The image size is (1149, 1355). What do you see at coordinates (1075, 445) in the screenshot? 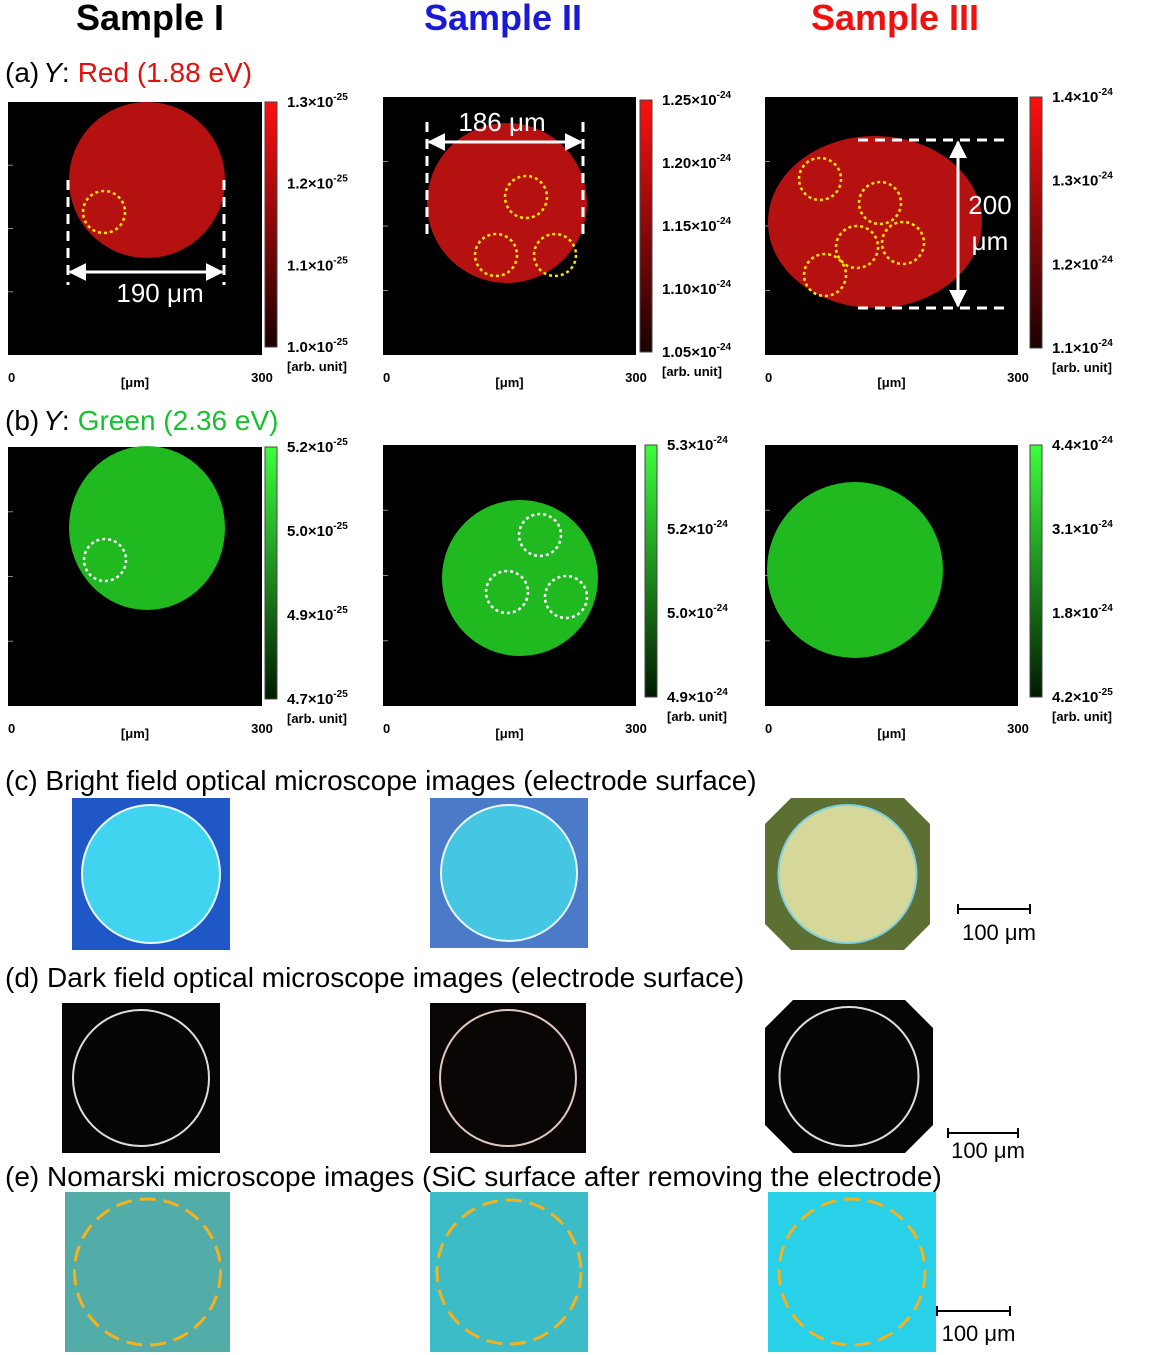
I see `coefficient: 4.4×10` at bounding box center [1075, 445].